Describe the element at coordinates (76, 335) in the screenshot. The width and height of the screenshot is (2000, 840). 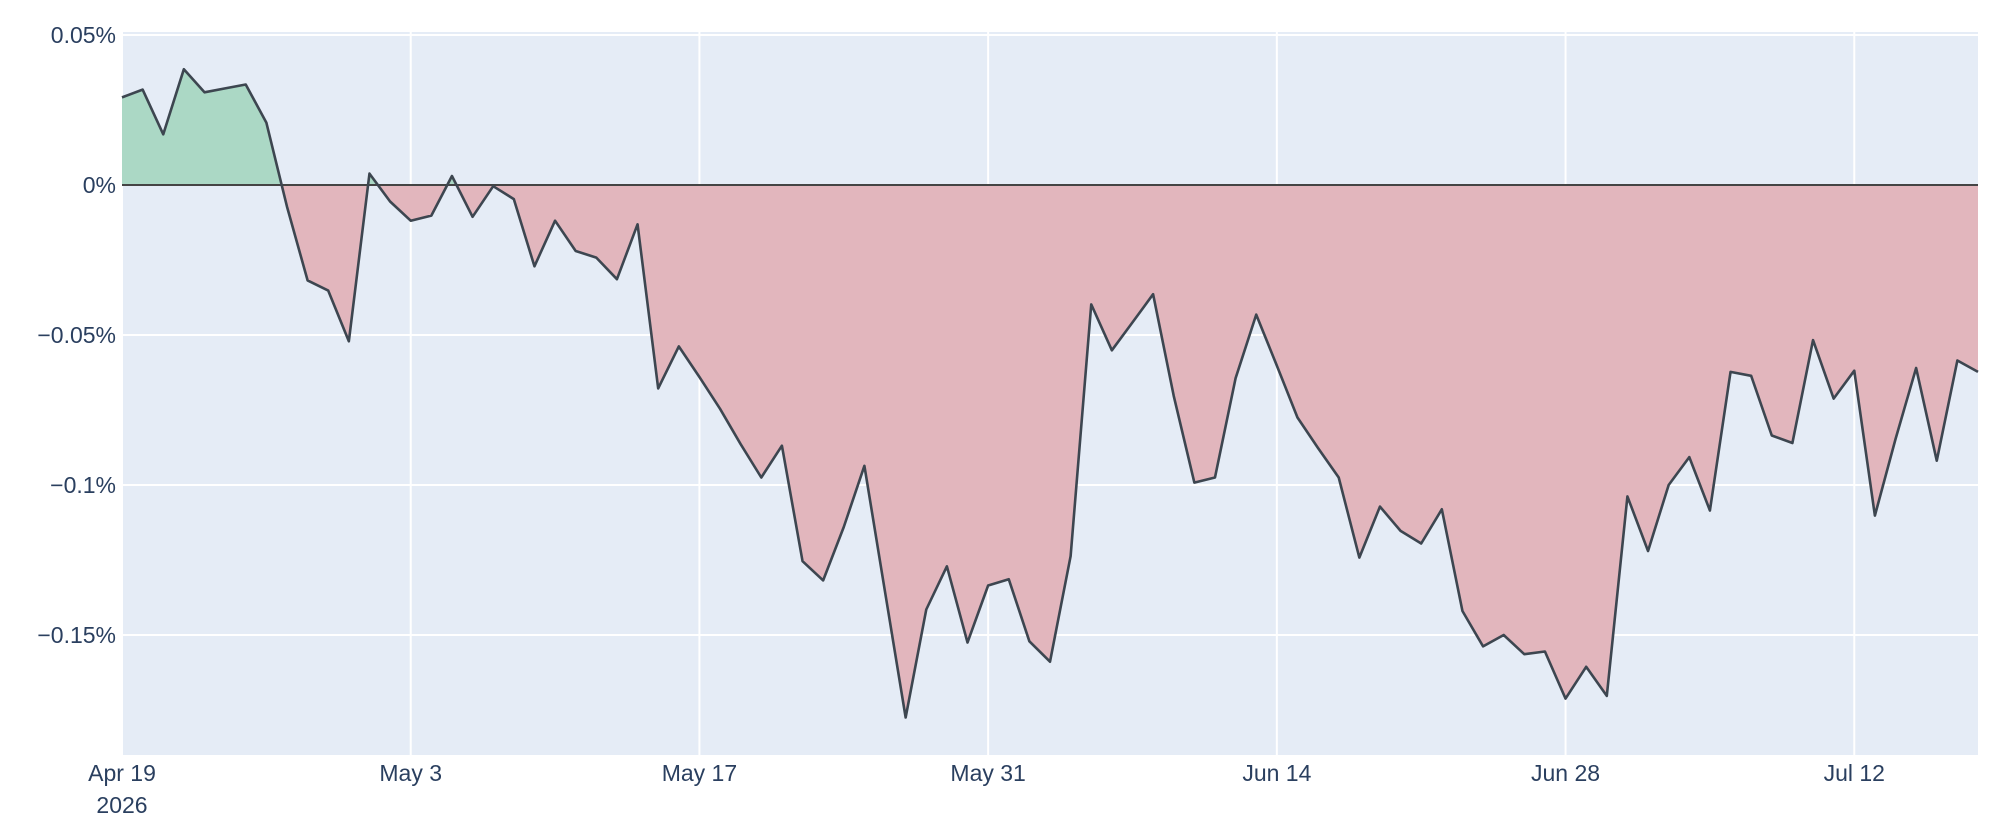
I see `y-tick-label: −0.05%` at that location.